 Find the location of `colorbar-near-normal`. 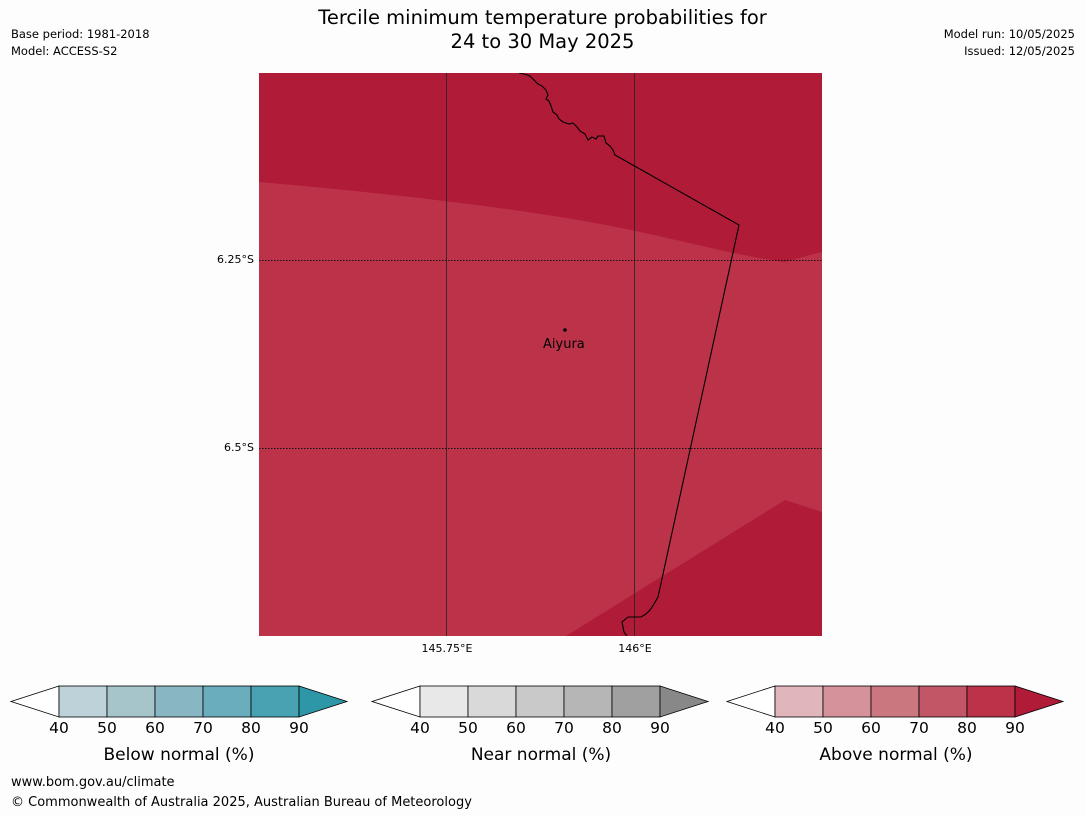

colorbar-near-normal is located at coordinates (540, 701).